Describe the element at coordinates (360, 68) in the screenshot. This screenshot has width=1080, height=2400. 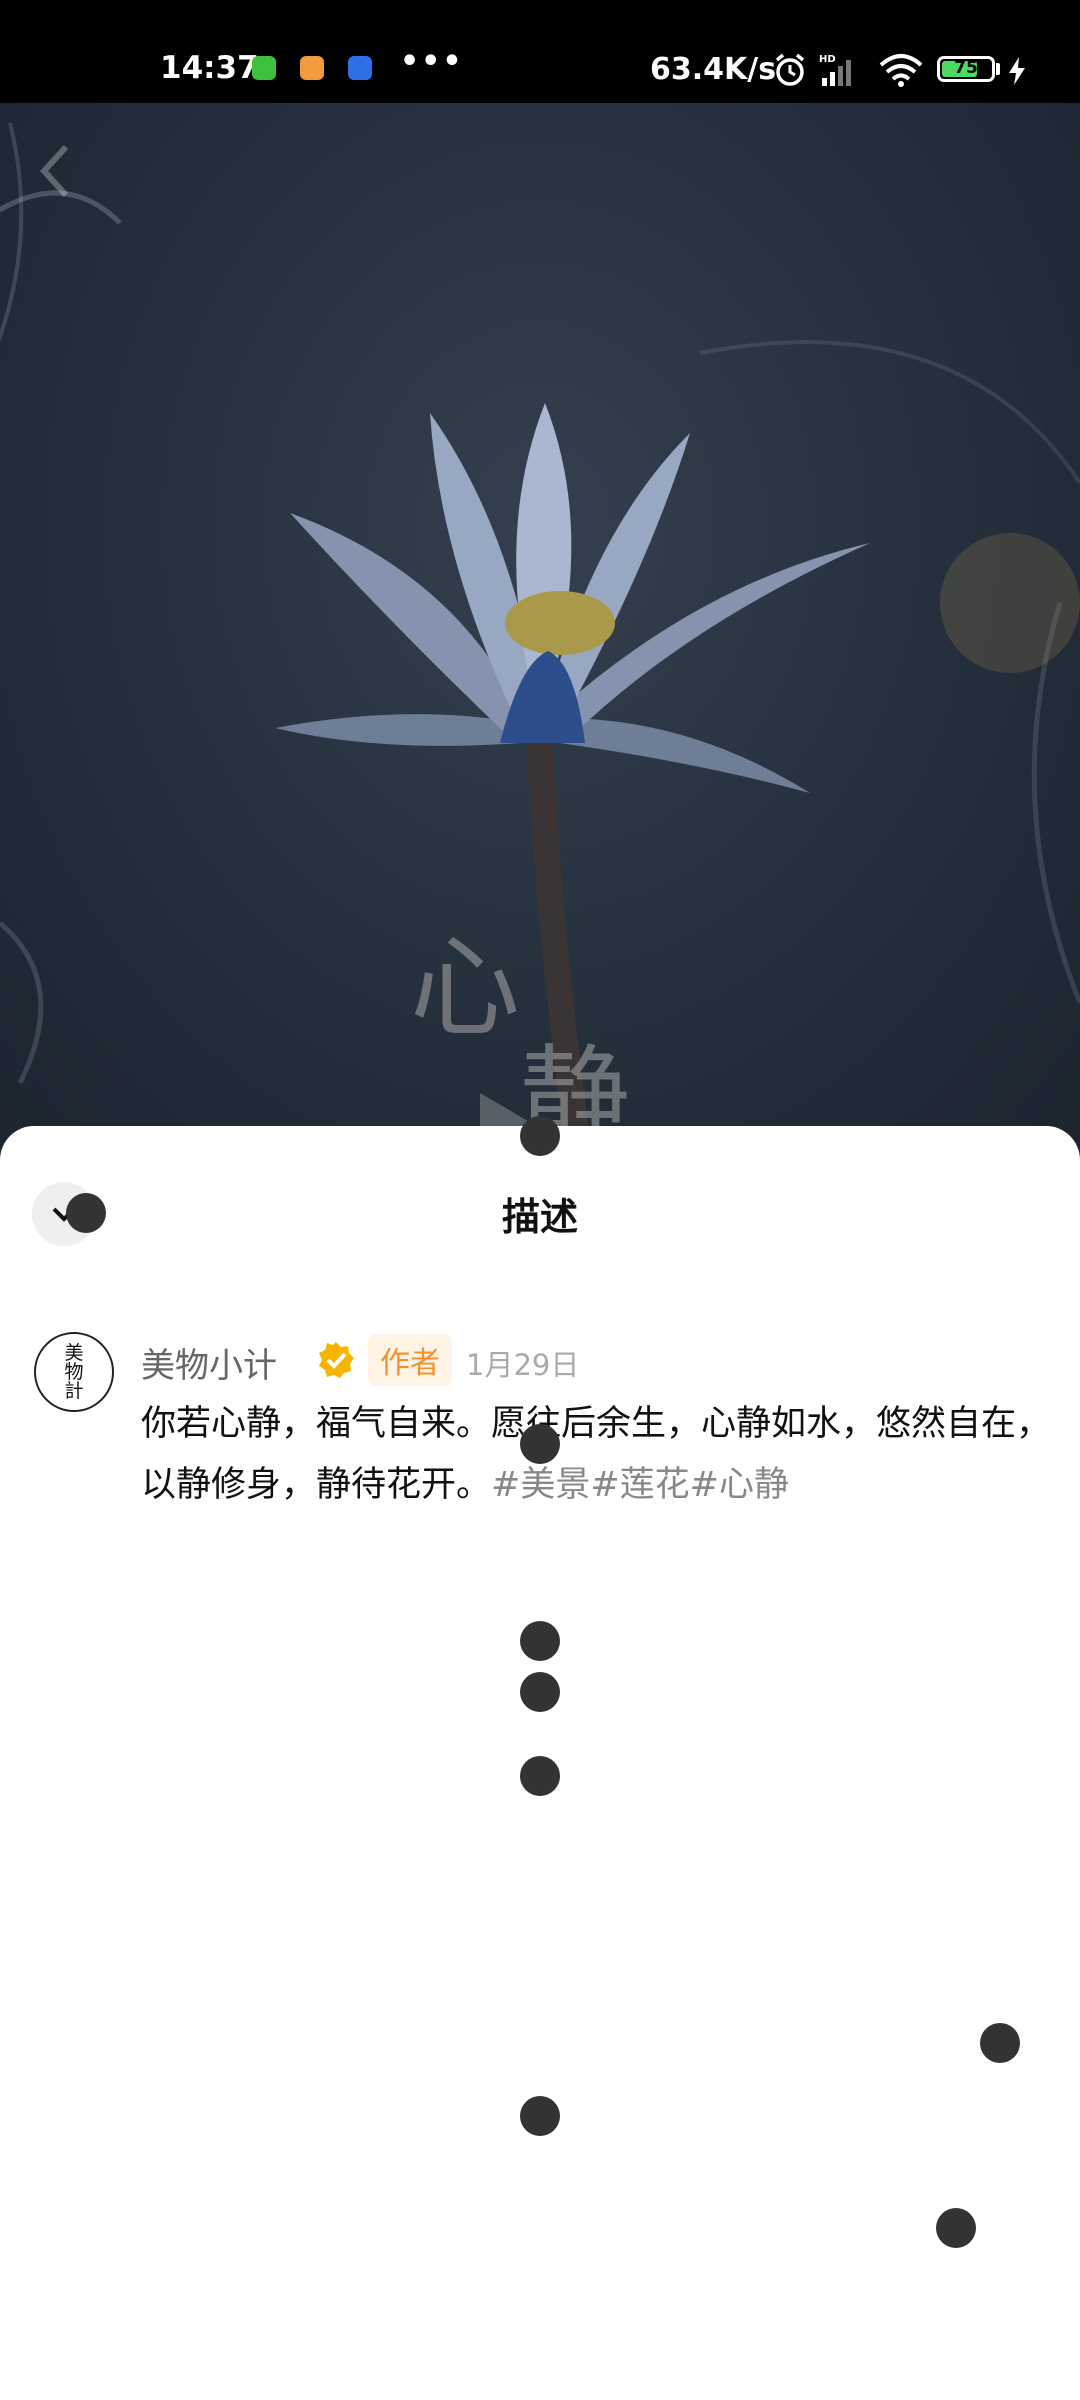
I see `baidu-icon` at that location.